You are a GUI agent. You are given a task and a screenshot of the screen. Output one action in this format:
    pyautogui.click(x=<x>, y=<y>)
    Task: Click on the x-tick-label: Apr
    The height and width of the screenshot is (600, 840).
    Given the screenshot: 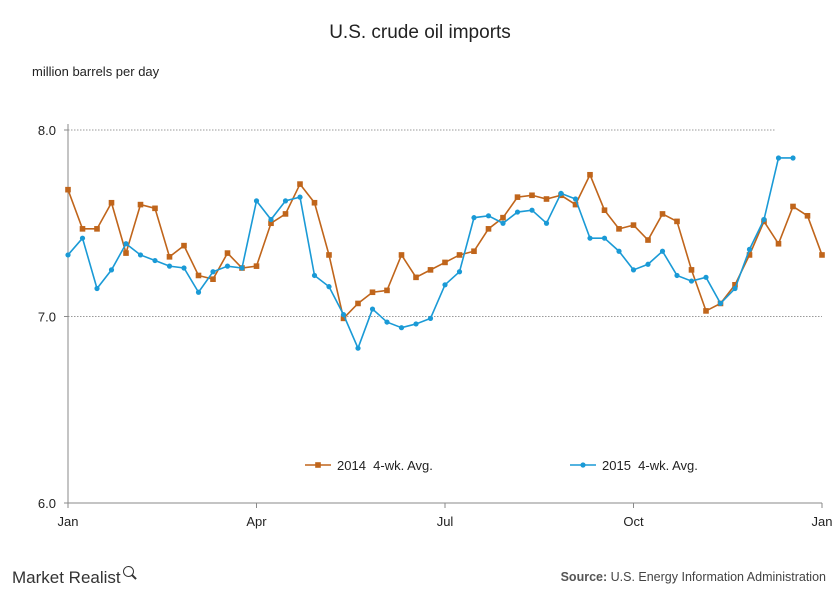 What is the action you would take?
    pyautogui.click(x=256, y=521)
    